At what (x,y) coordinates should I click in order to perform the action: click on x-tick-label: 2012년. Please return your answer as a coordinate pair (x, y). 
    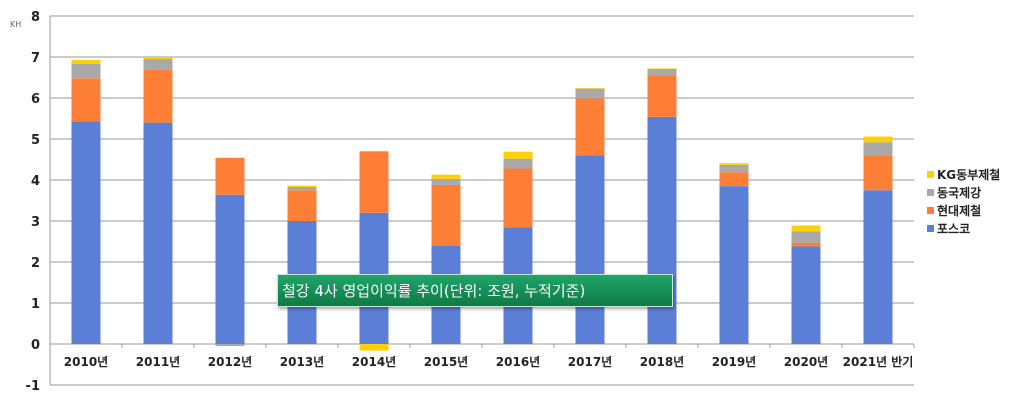
    Looking at the image, I should click on (230, 362).